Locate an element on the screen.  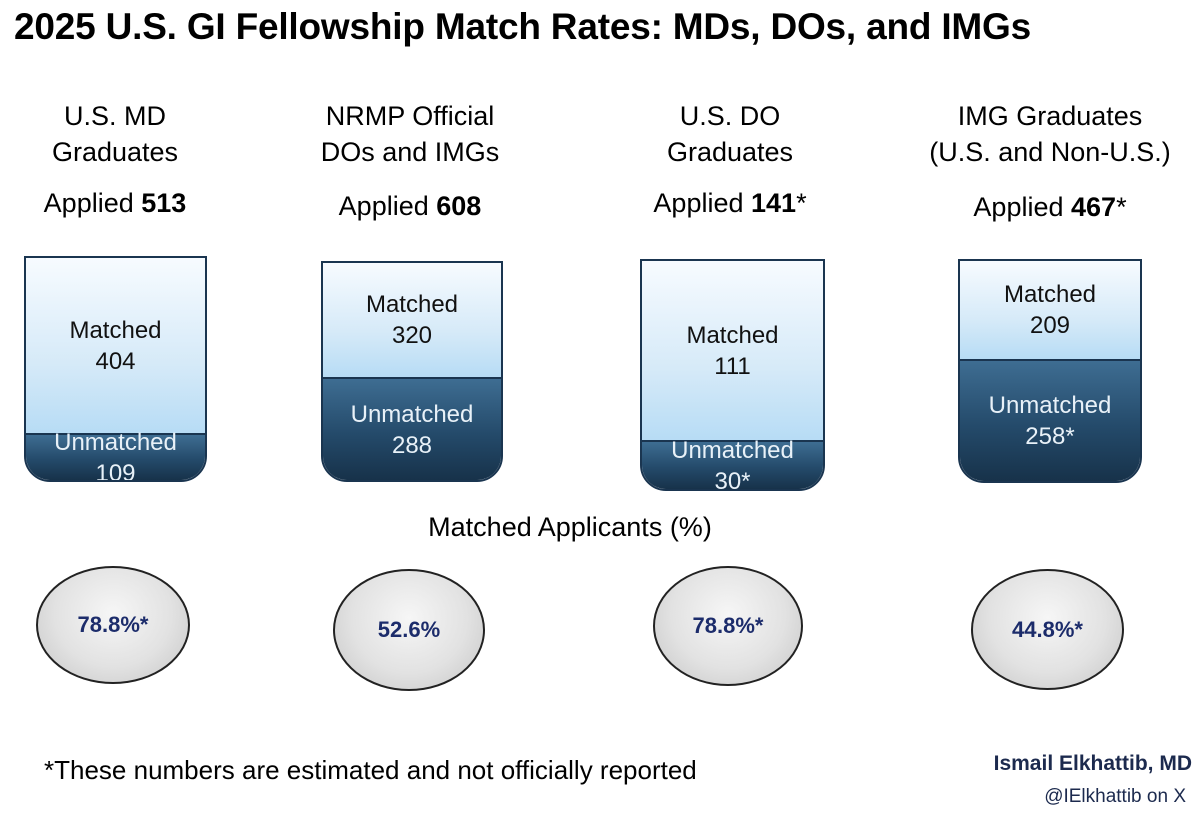
matched-value: 404 is located at coordinates (115, 361).